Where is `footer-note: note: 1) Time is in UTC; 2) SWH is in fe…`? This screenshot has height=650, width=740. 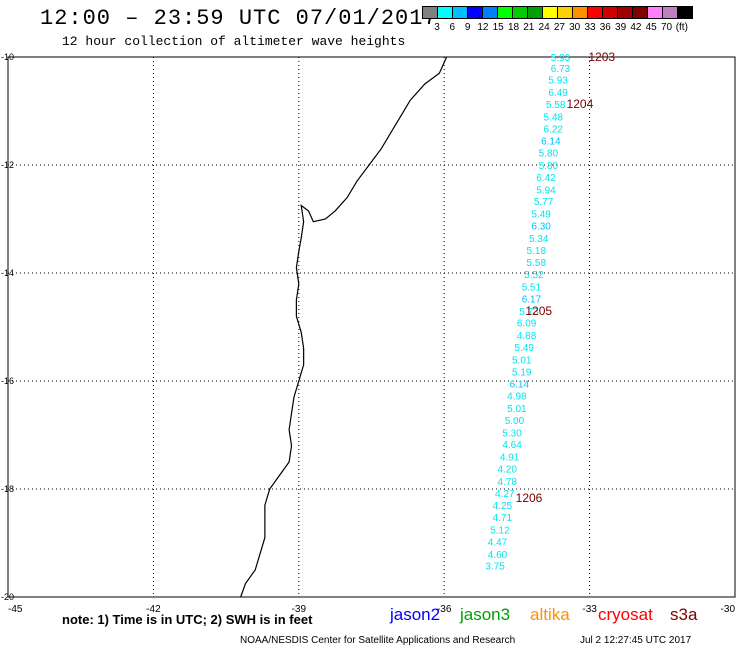
footer-note: note: 1) Time is in UTC; 2) SWH is in fe… is located at coordinates (187, 619).